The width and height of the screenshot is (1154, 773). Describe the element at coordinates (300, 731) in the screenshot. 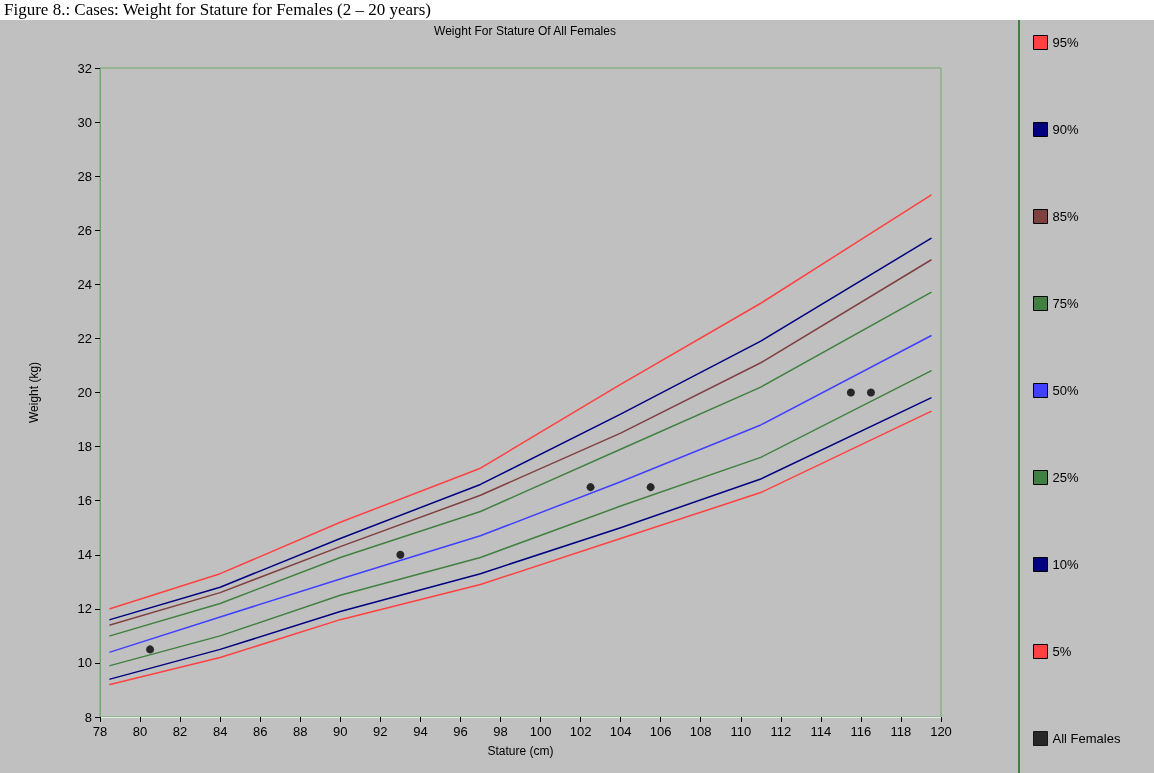

I see `x-tick-label: 88` at that location.